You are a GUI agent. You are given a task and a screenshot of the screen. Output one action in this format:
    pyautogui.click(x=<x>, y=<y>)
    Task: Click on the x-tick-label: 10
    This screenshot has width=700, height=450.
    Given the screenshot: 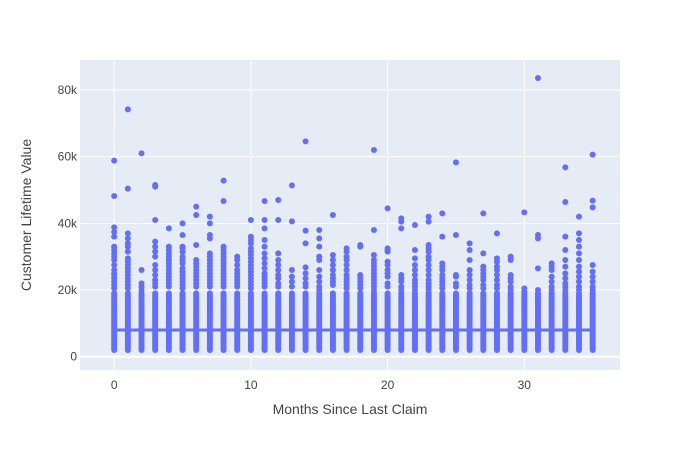 What is the action you would take?
    pyautogui.click(x=251, y=385)
    